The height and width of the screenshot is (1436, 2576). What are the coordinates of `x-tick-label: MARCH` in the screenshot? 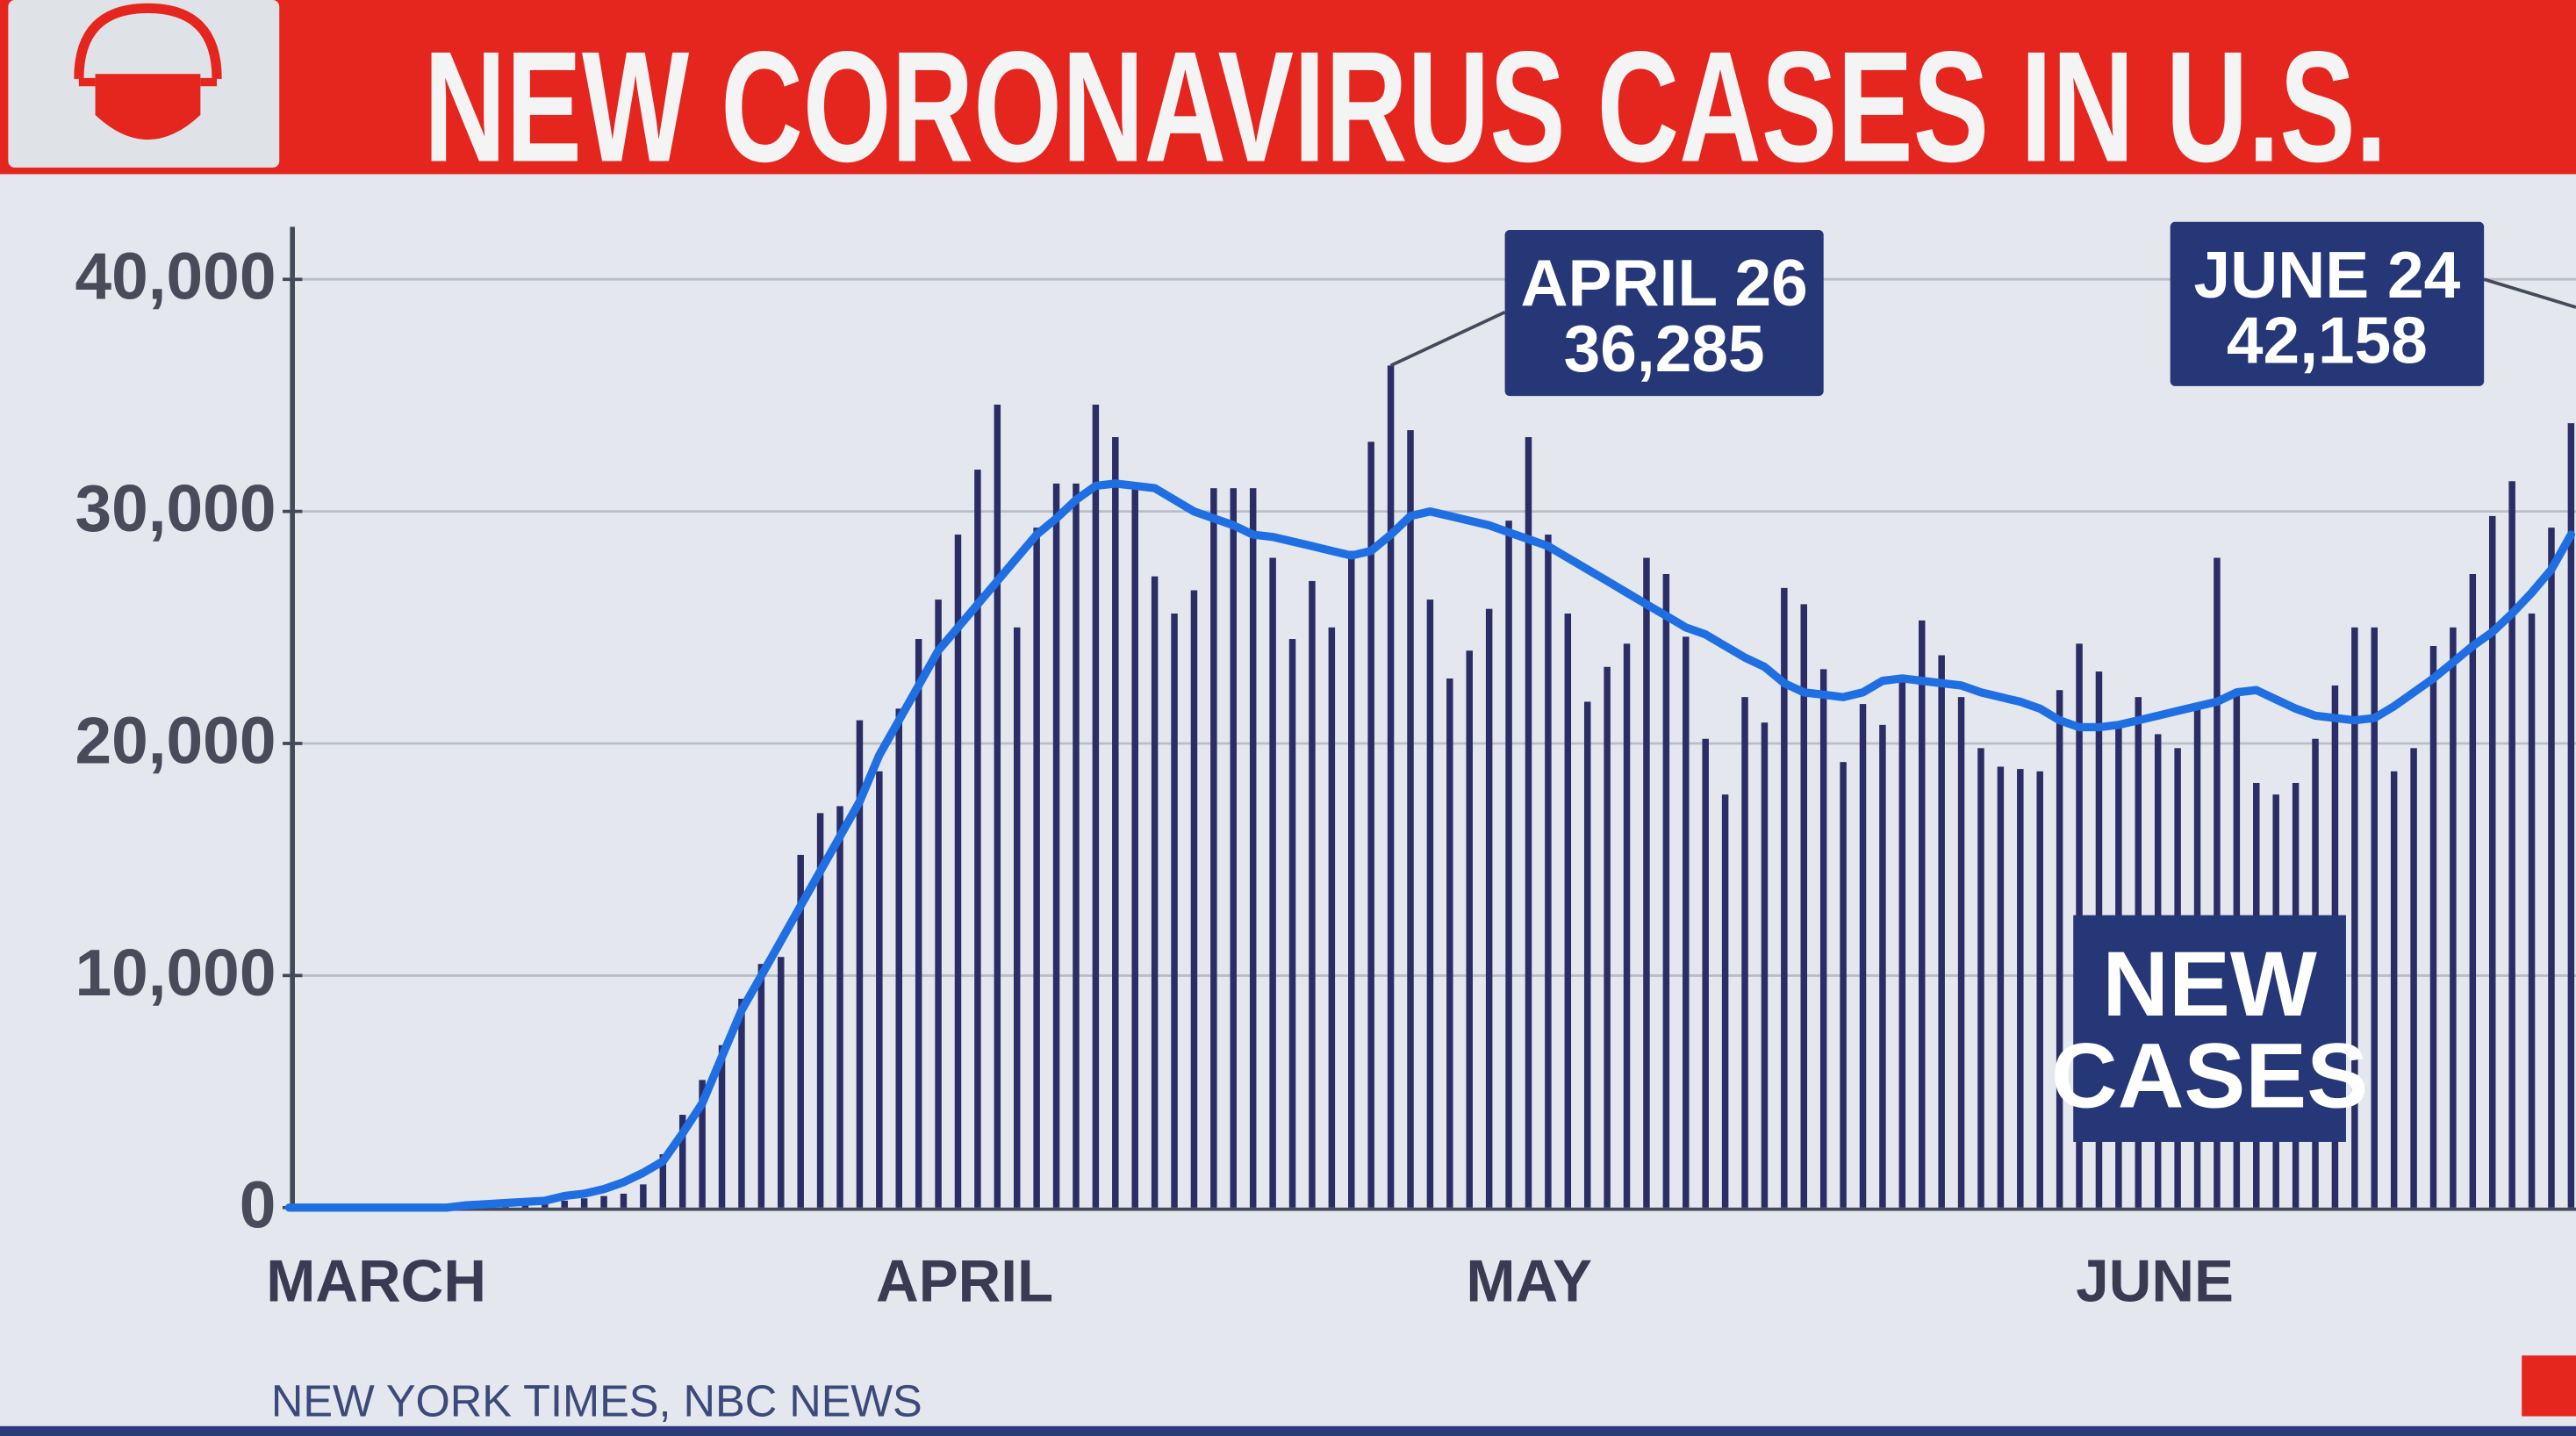 It's located at (376, 1282).